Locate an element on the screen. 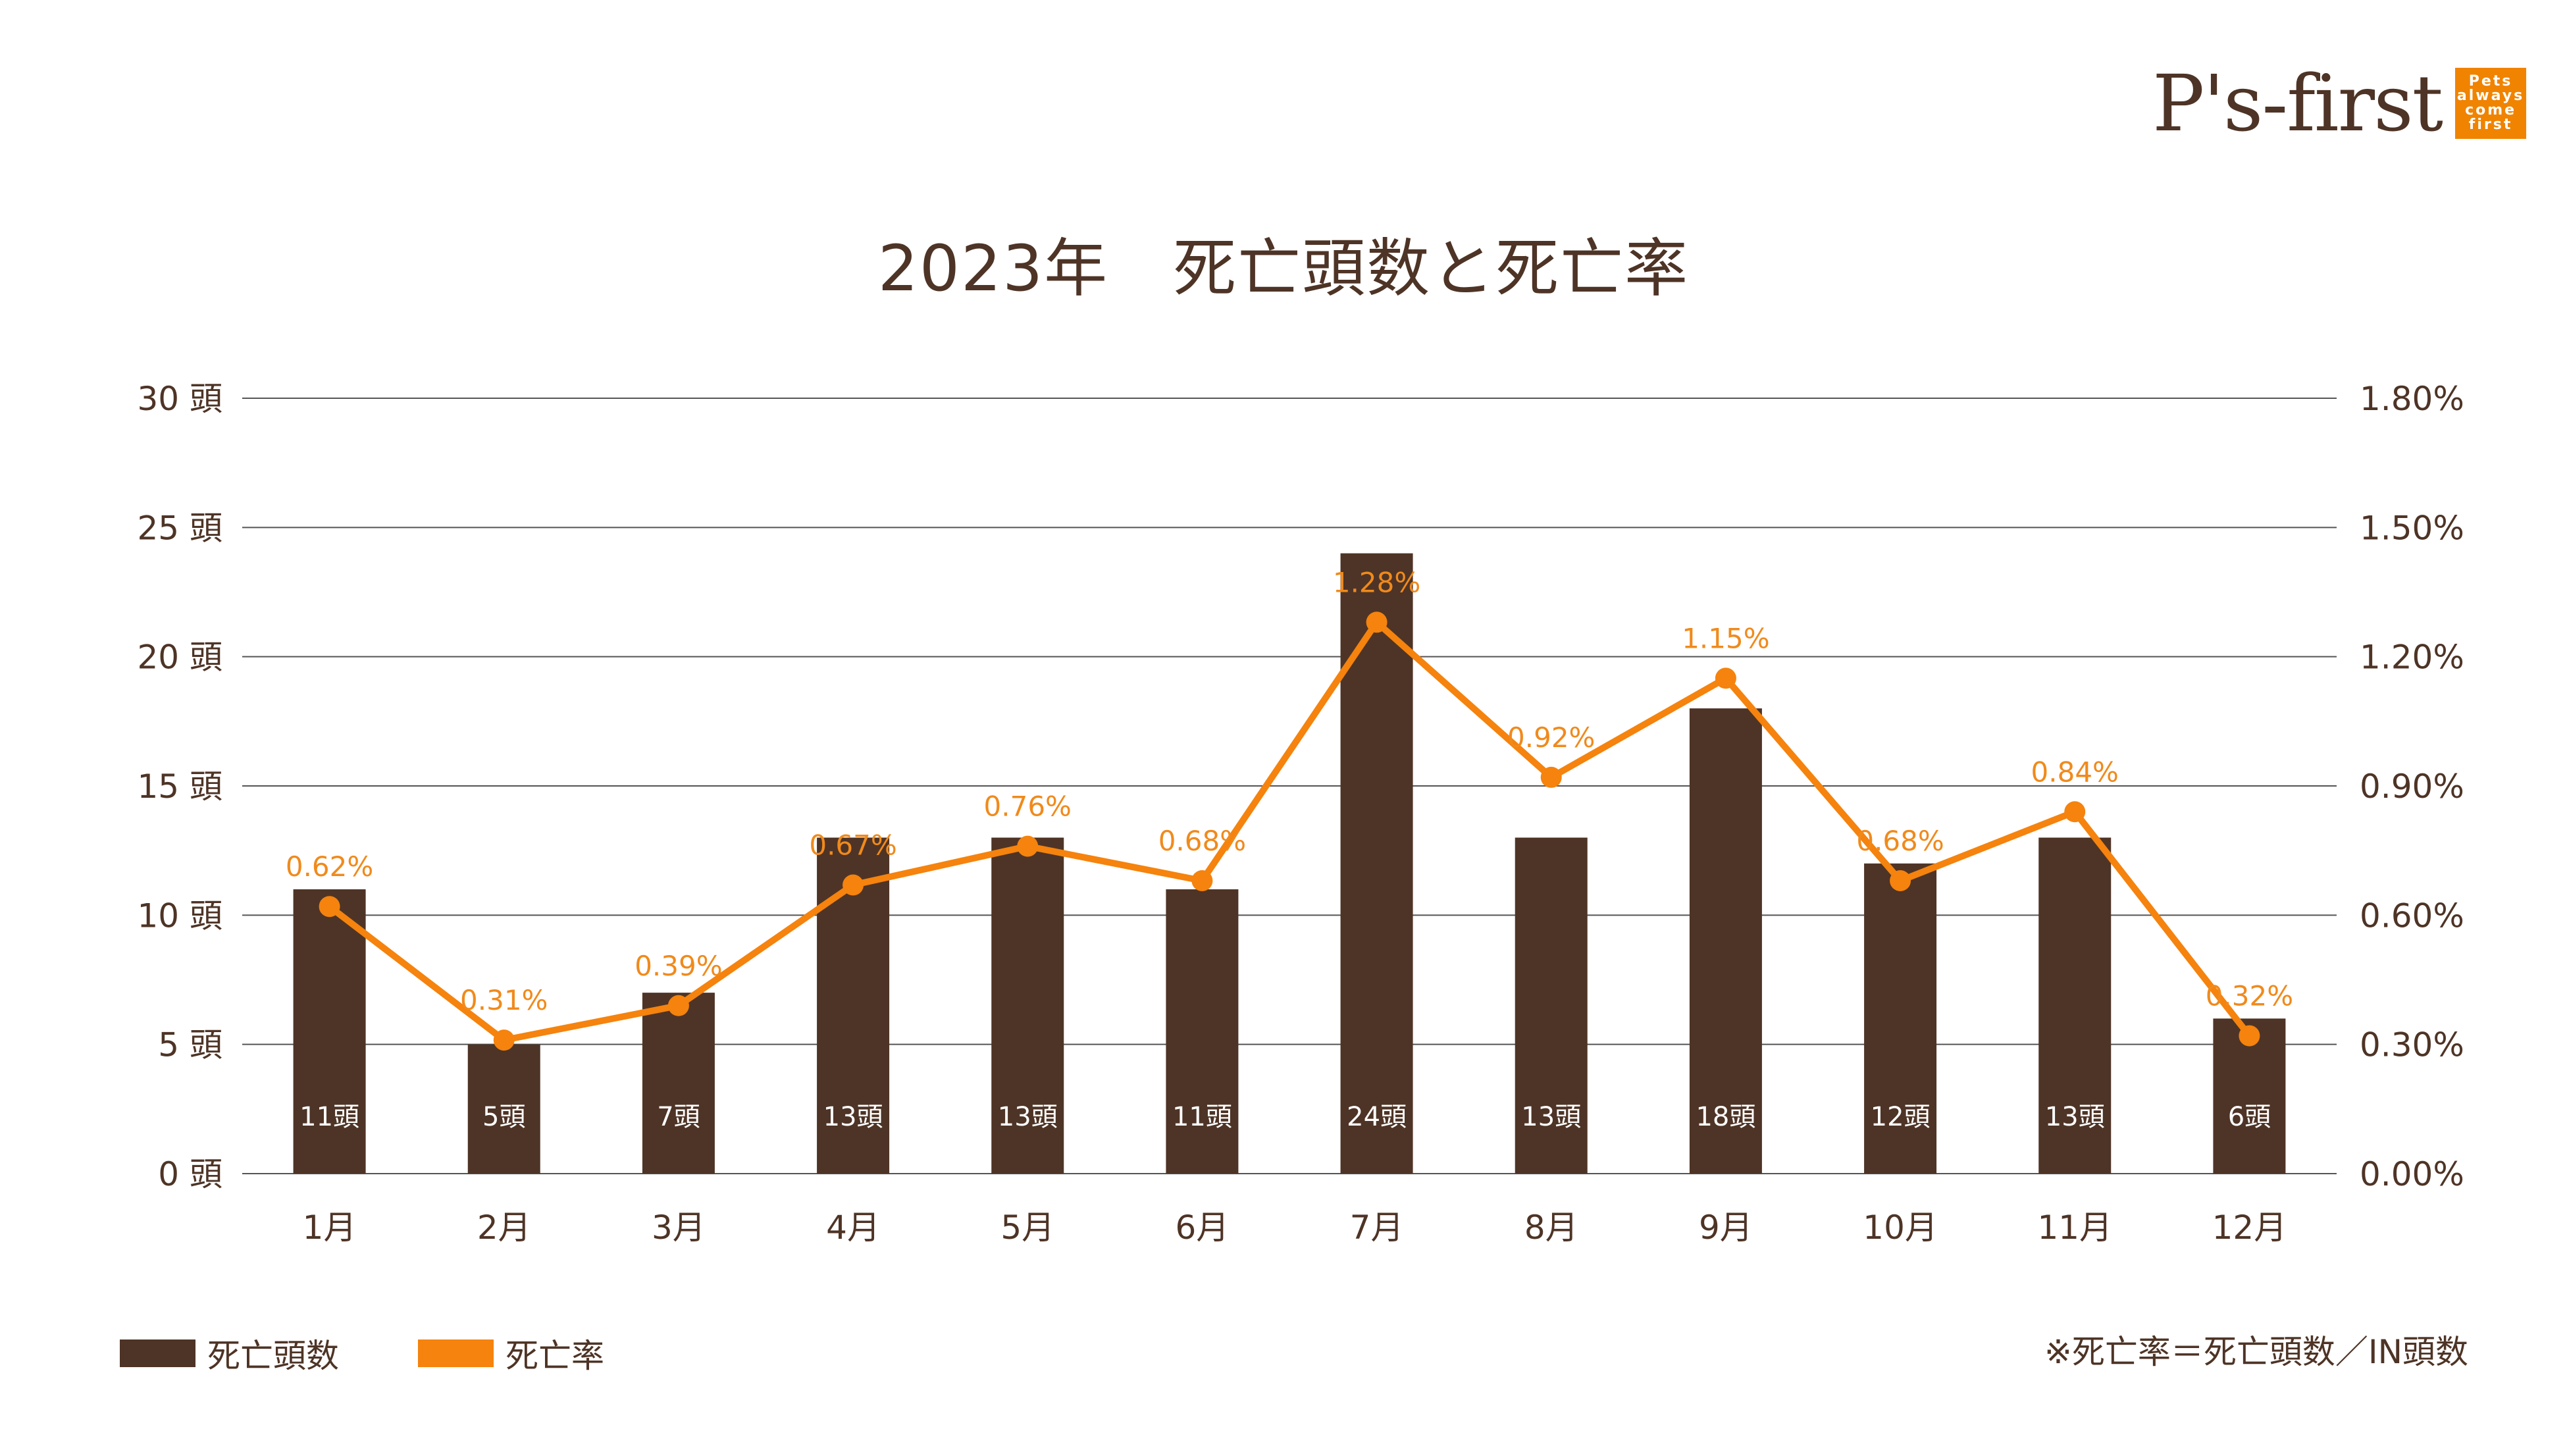 This screenshot has height=1456, width=2567. x-tick-label: 3月 is located at coordinates (679, 1228).